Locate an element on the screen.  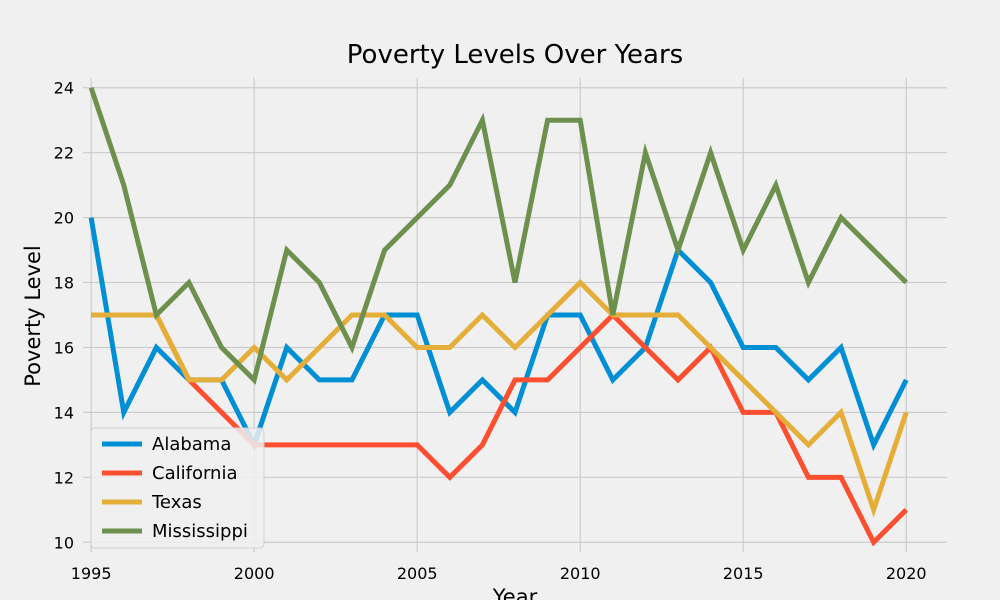
y-tick-label: 20 is located at coordinates (64, 218).